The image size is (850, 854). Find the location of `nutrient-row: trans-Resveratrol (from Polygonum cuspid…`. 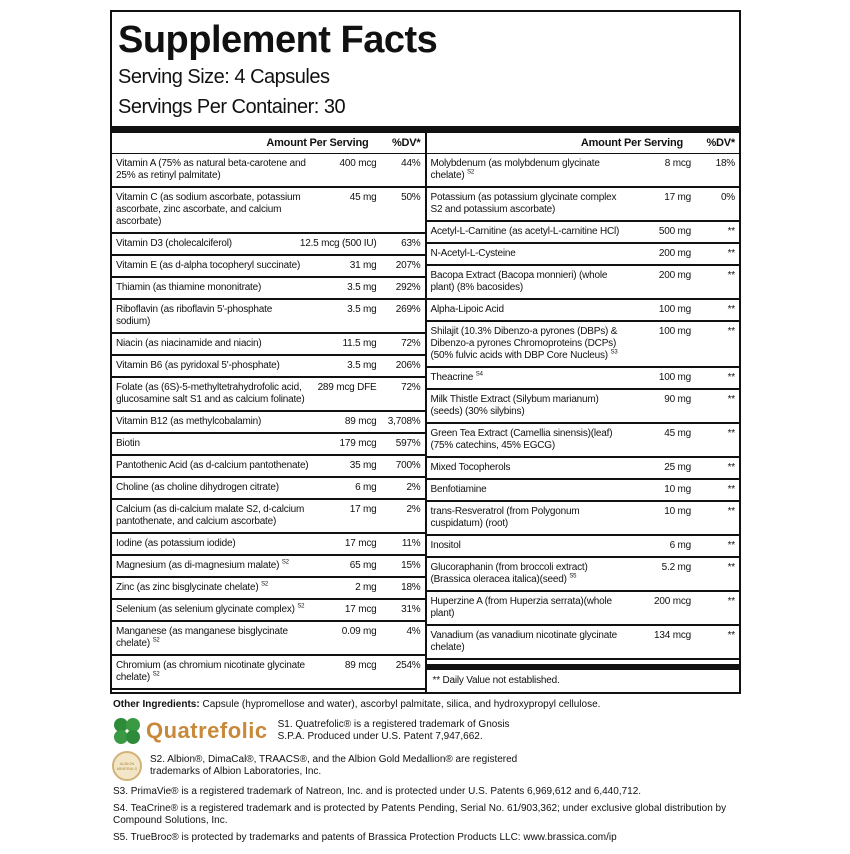

nutrient-row: trans-Resveratrol (from Polygonum cuspid… is located at coordinates (582, 519).